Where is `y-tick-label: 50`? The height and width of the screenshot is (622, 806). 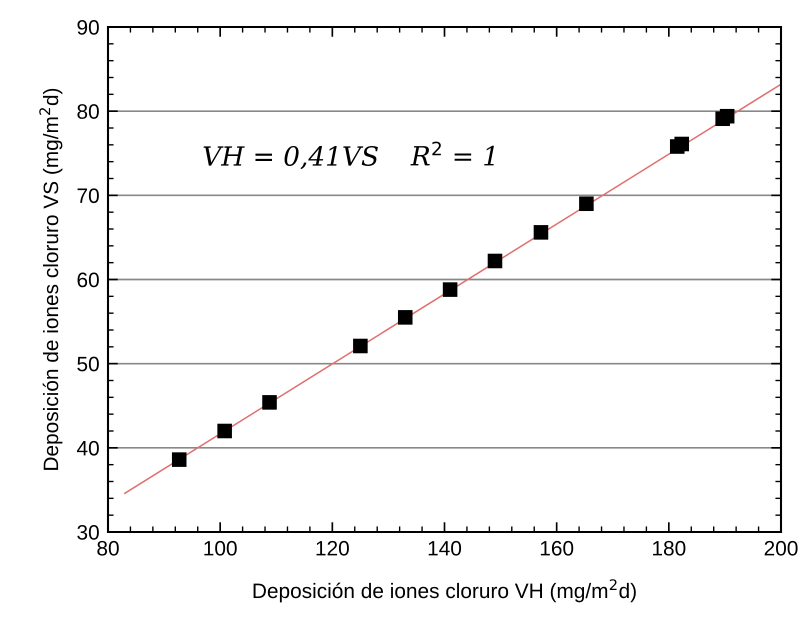
y-tick-label: 50 is located at coordinates (88, 364).